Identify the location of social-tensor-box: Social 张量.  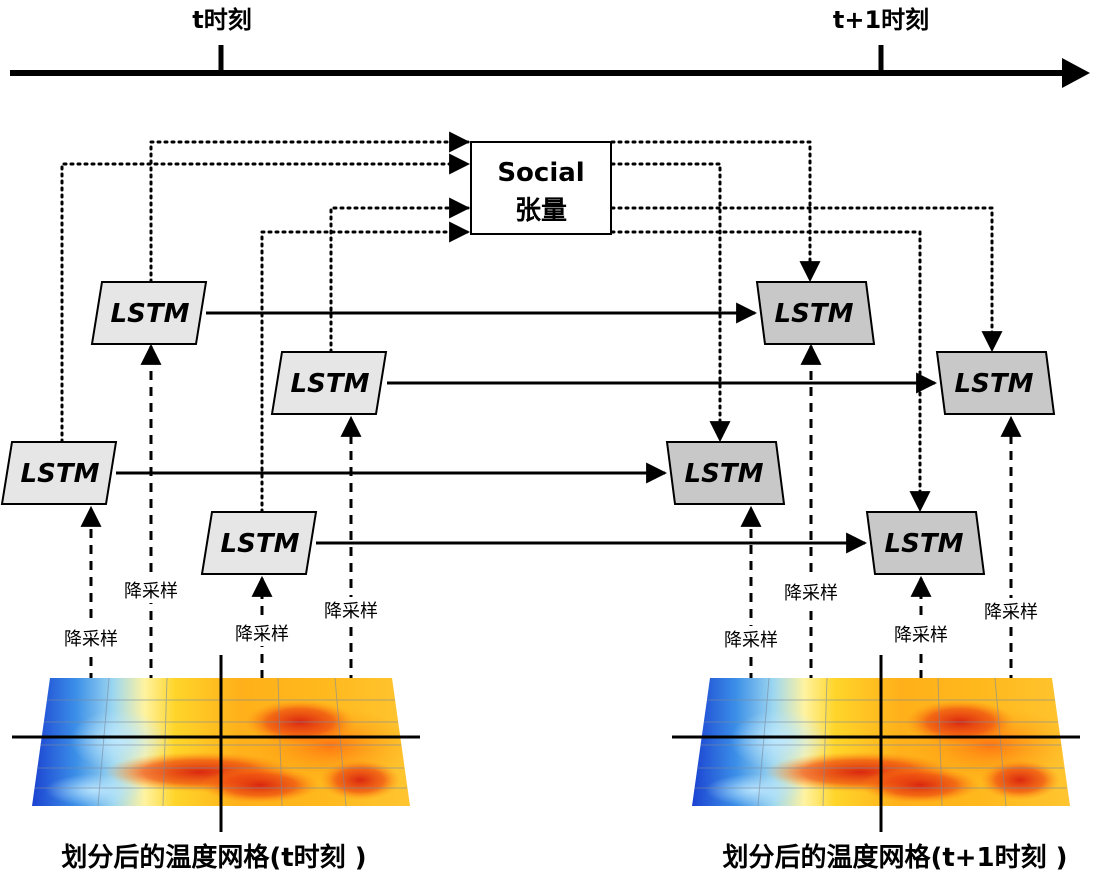
(541, 188).